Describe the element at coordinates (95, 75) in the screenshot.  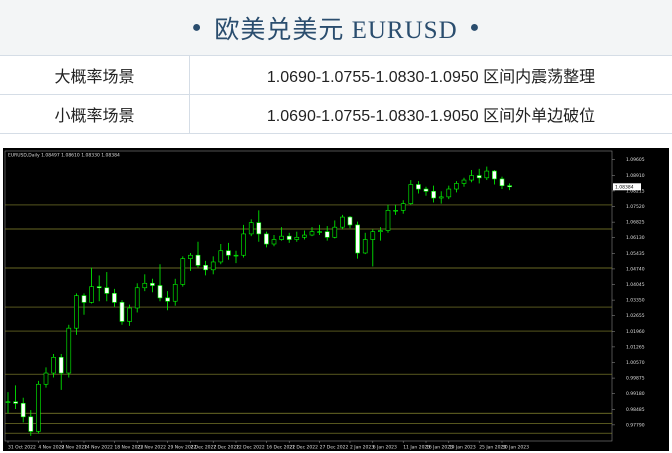
I see `cell: 大概率场景` at that location.